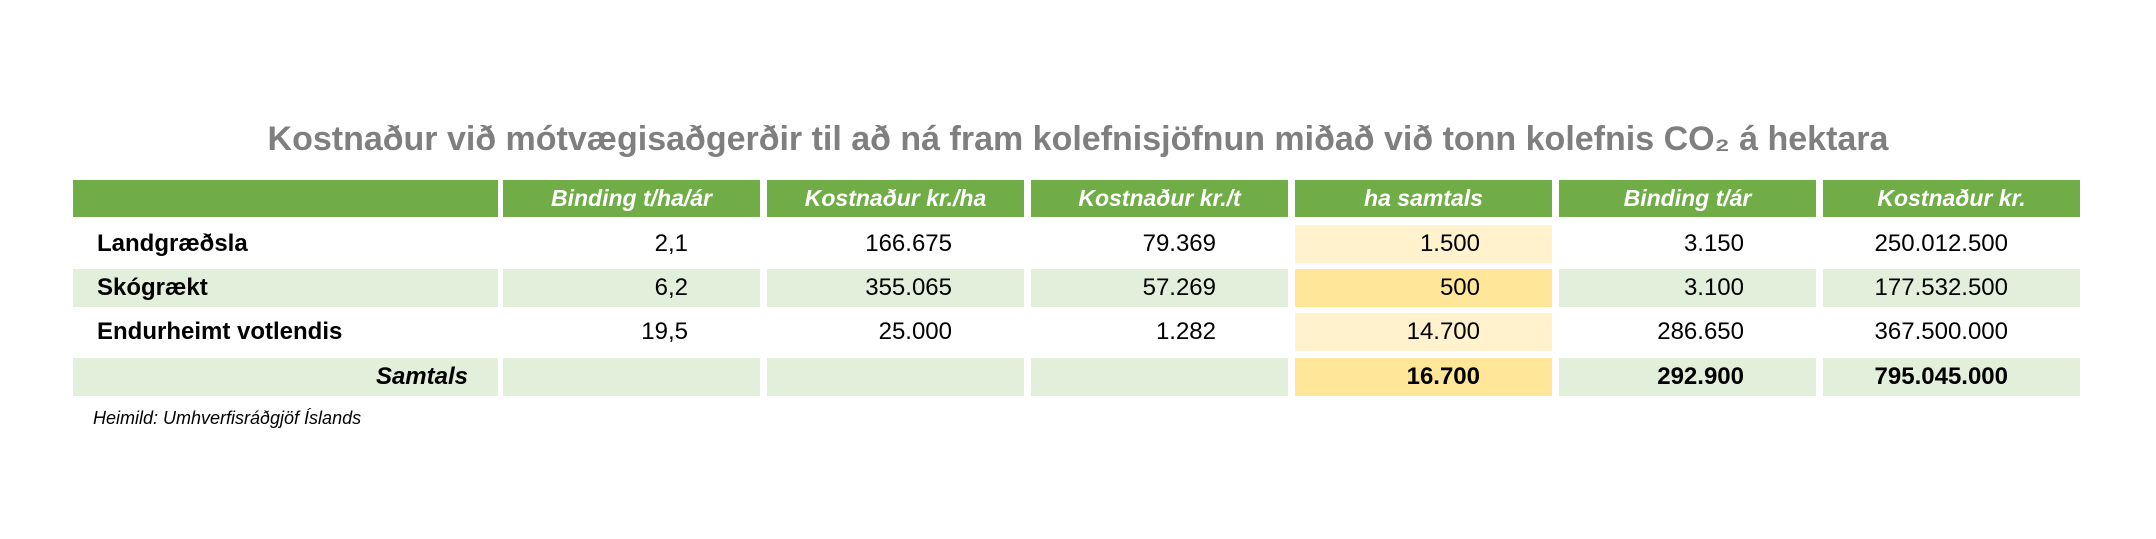 Image resolution: width=2156 pixels, height=539 pixels. Describe the element at coordinates (285, 332) in the screenshot. I see `row-label: Endurheimt votlendis` at that location.